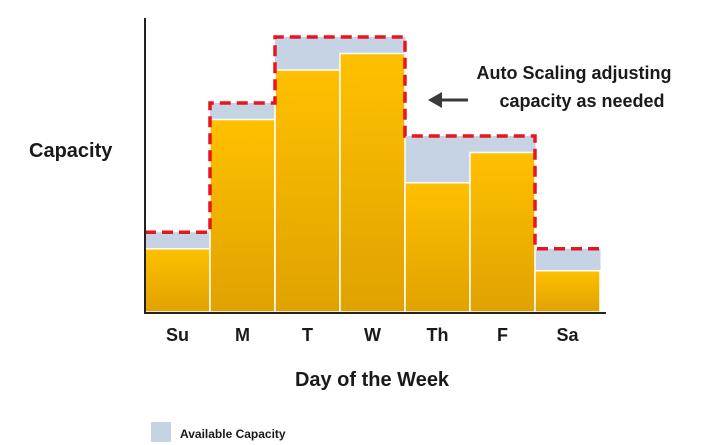 The width and height of the screenshot is (721, 445). Describe the element at coordinates (567, 335) in the screenshot. I see `x-tick-label: Sa` at that location.